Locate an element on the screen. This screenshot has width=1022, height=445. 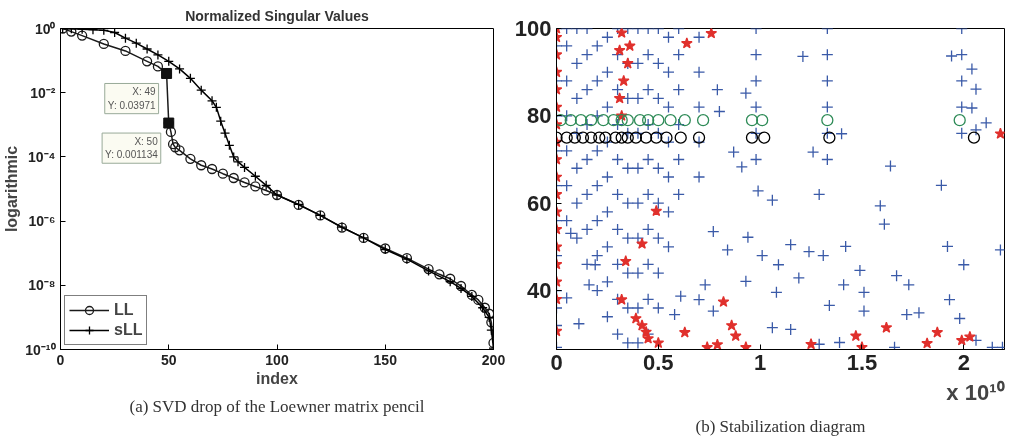
x-axis-title: x 10¹⁰ is located at coordinates (975, 392).